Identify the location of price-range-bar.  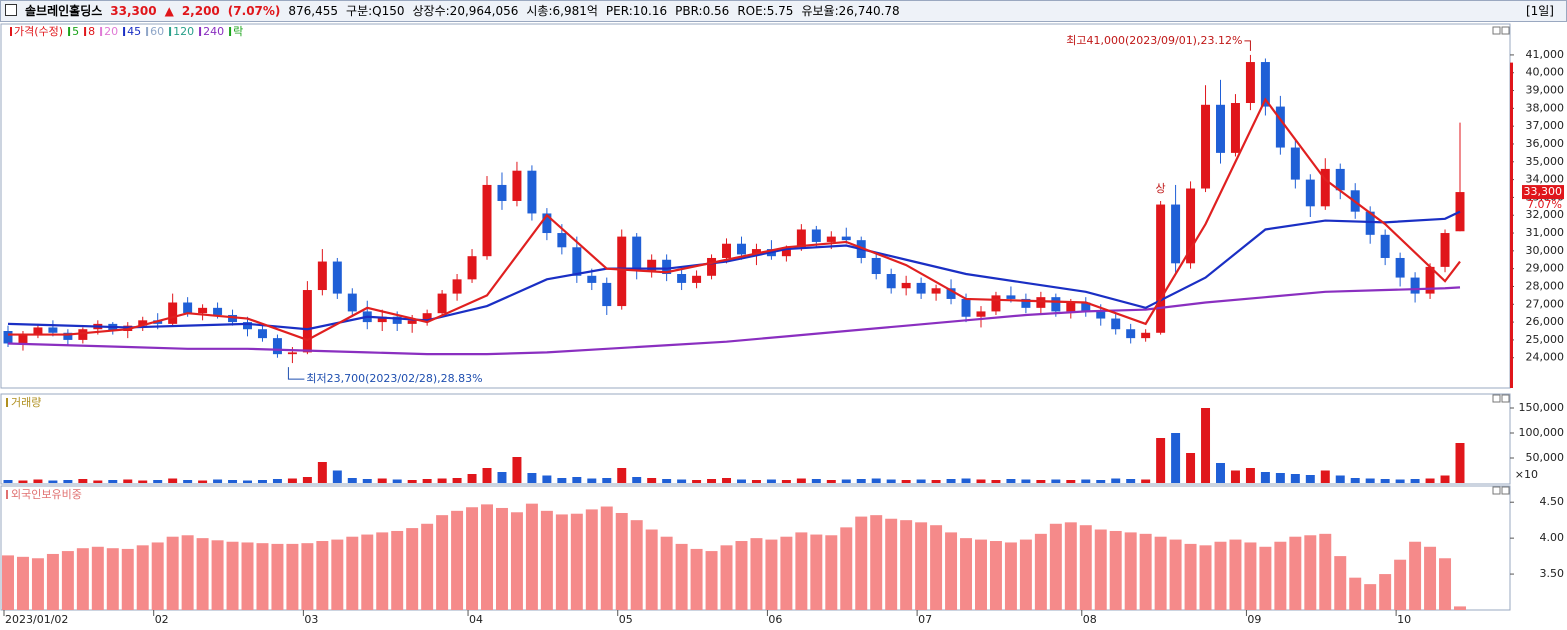
(1511, 225).